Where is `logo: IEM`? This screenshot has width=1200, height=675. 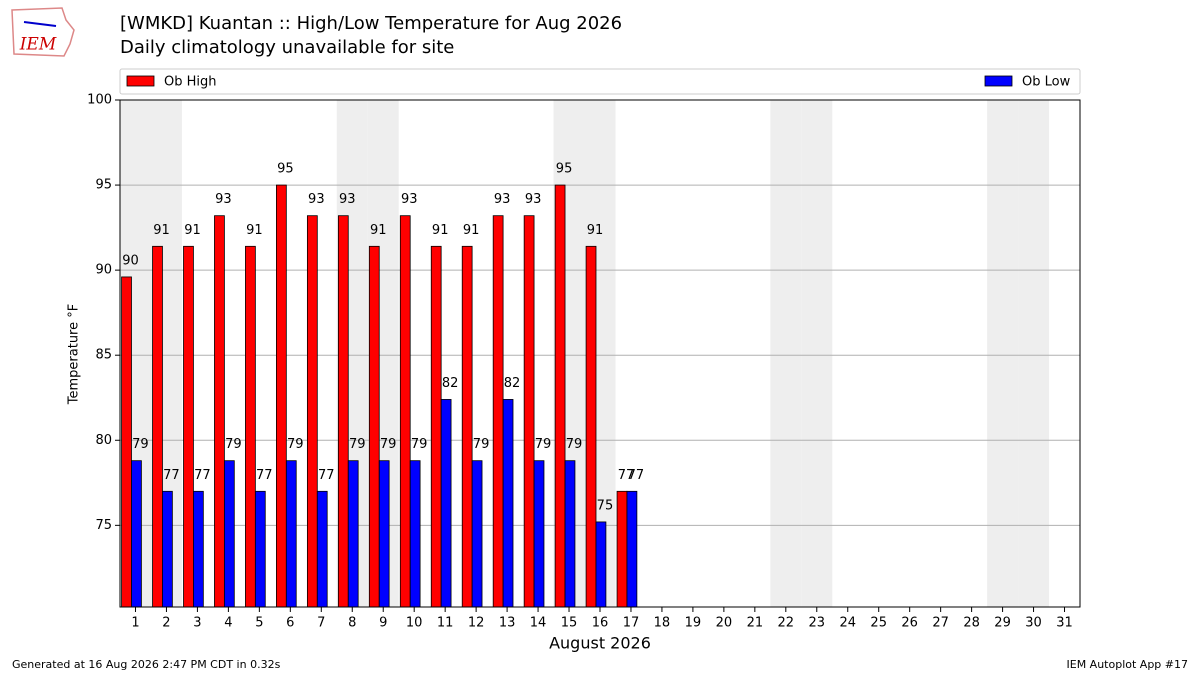 logo: IEM is located at coordinates (43, 32).